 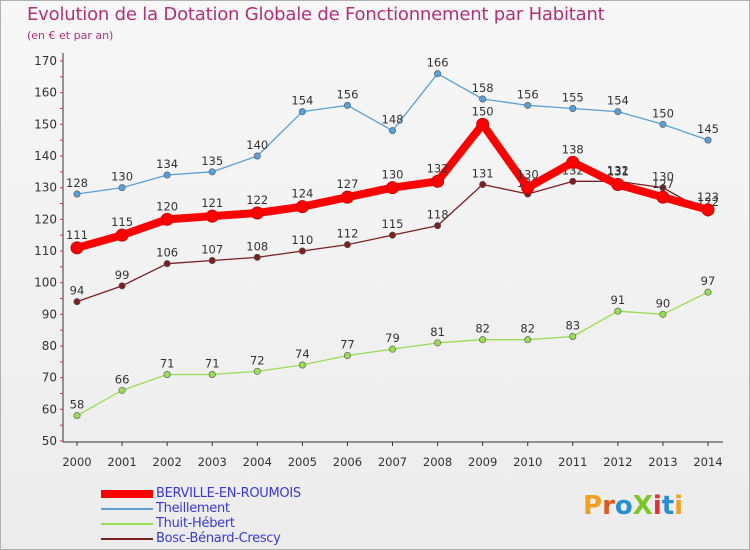 What do you see at coordinates (77, 183) in the screenshot?
I see `data-label-theillement: 128` at bounding box center [77, 183].